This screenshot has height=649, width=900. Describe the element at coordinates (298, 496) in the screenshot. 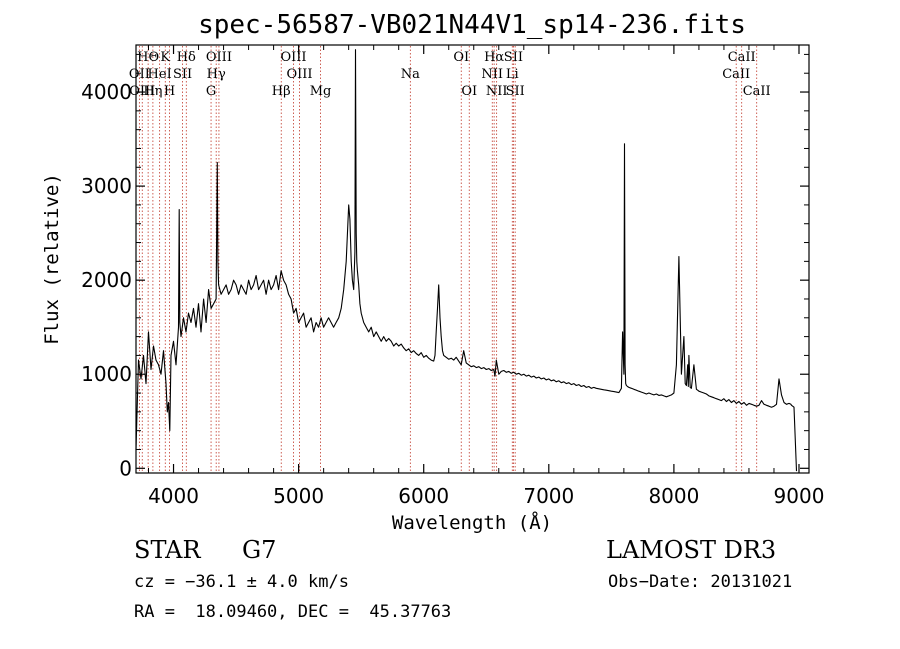

I see `x-tick-label: 5000` at that location.